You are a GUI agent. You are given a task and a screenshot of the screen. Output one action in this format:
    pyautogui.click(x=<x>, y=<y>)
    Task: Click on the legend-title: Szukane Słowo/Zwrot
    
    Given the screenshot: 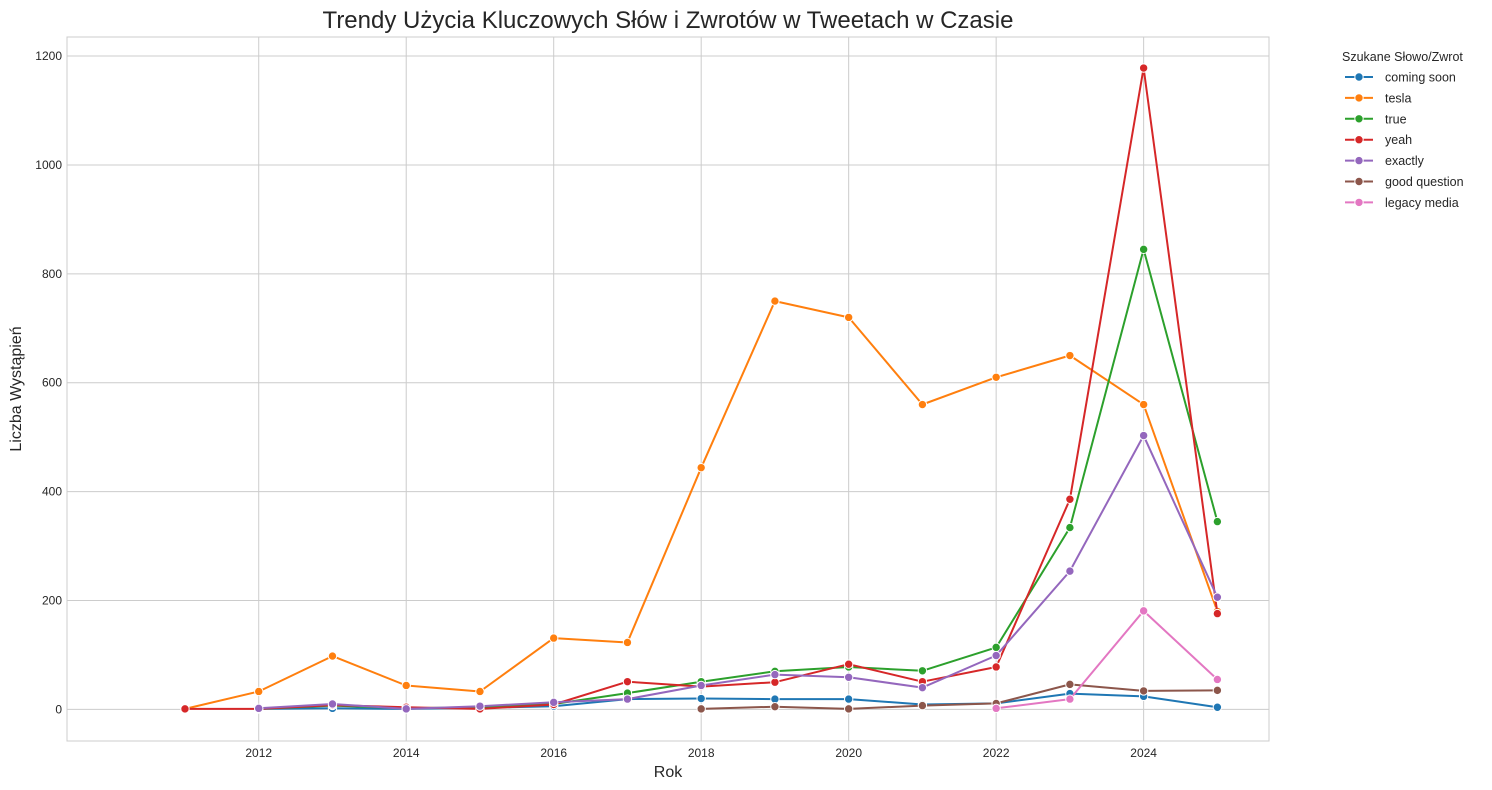 What is the action you would take?
    pyautogui.click(x=1402, y=57)
    